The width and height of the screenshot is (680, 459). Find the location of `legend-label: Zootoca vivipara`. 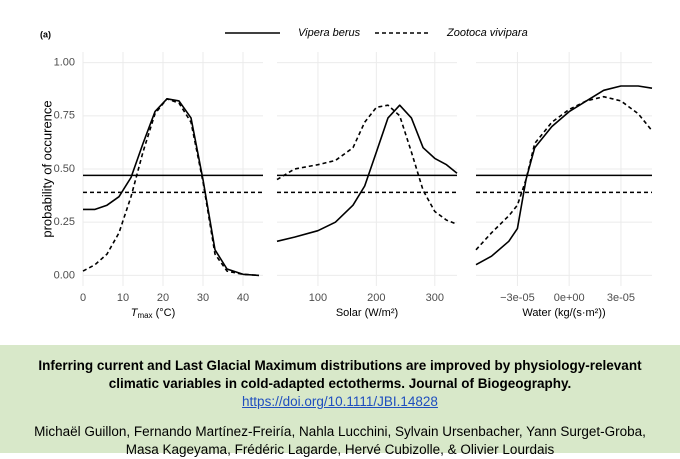

legend-label: Zootoca vivipara is located at coordinates (487, 33).